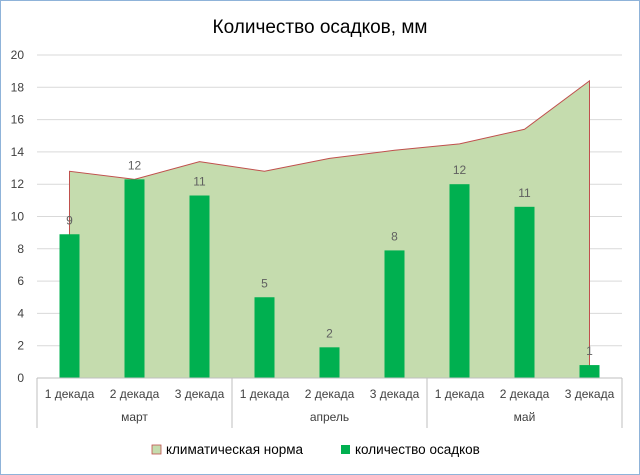  I want to click on legend-swatch-precip, so click(345, 449).